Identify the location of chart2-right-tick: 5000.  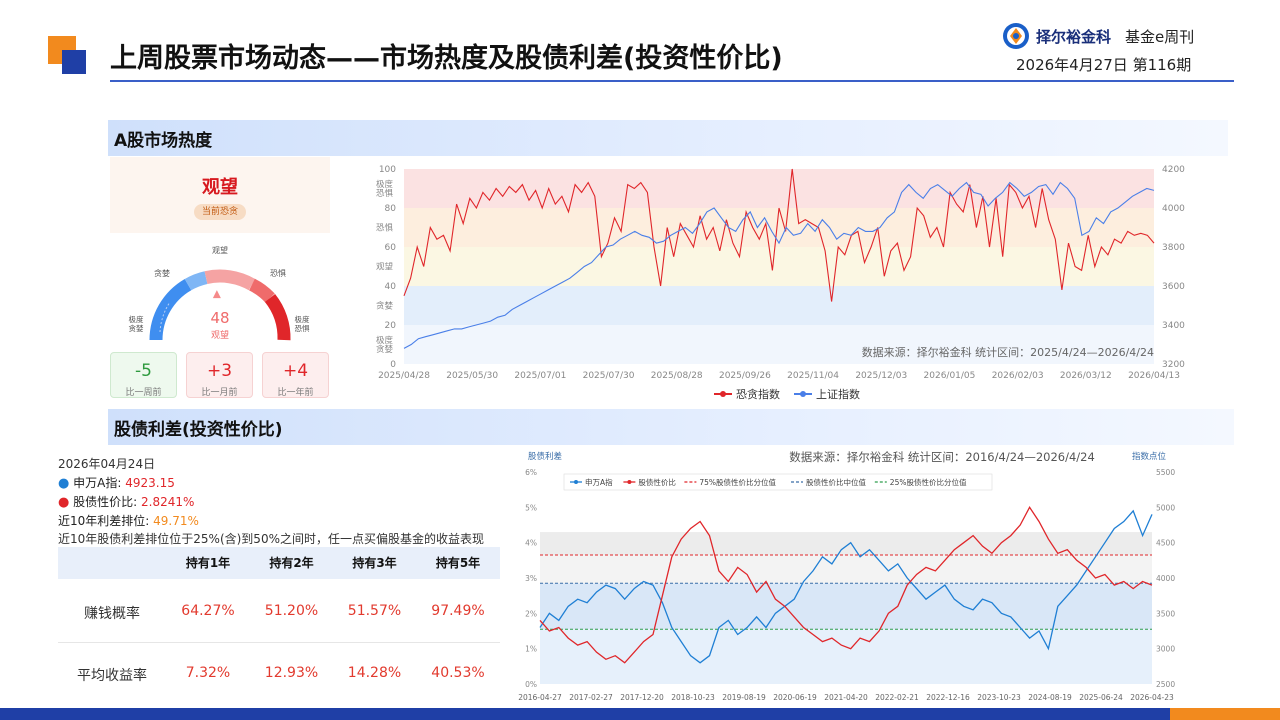
(1165, 507).